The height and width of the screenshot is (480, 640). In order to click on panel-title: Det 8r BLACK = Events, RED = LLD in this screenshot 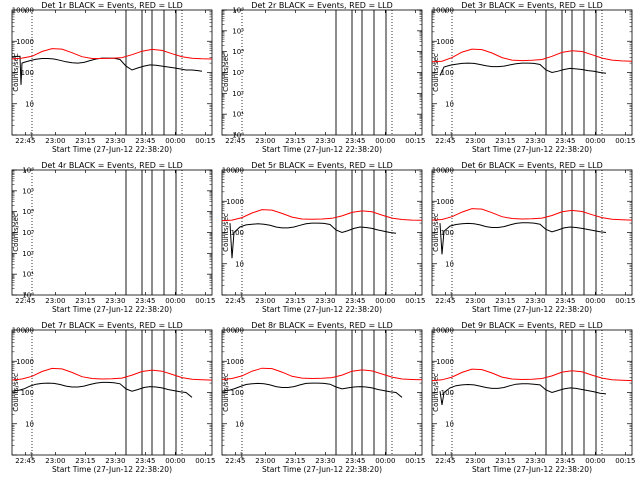, I will do `click(322, 325)`.